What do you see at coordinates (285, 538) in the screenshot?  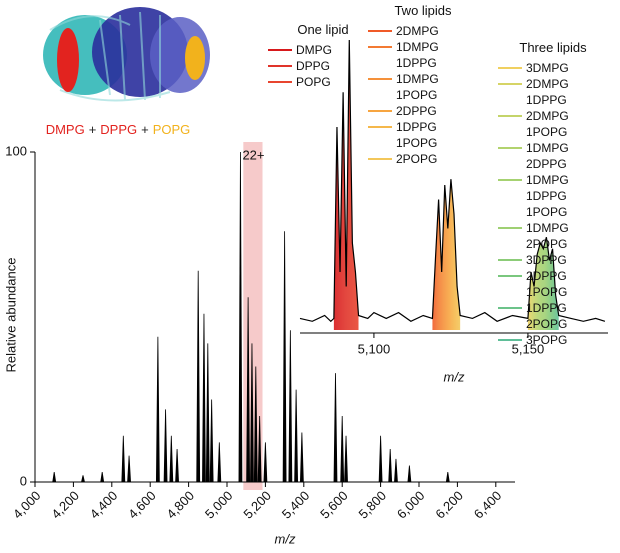 I see `x-axis-title: m/z` at bounding box center [285, 538].